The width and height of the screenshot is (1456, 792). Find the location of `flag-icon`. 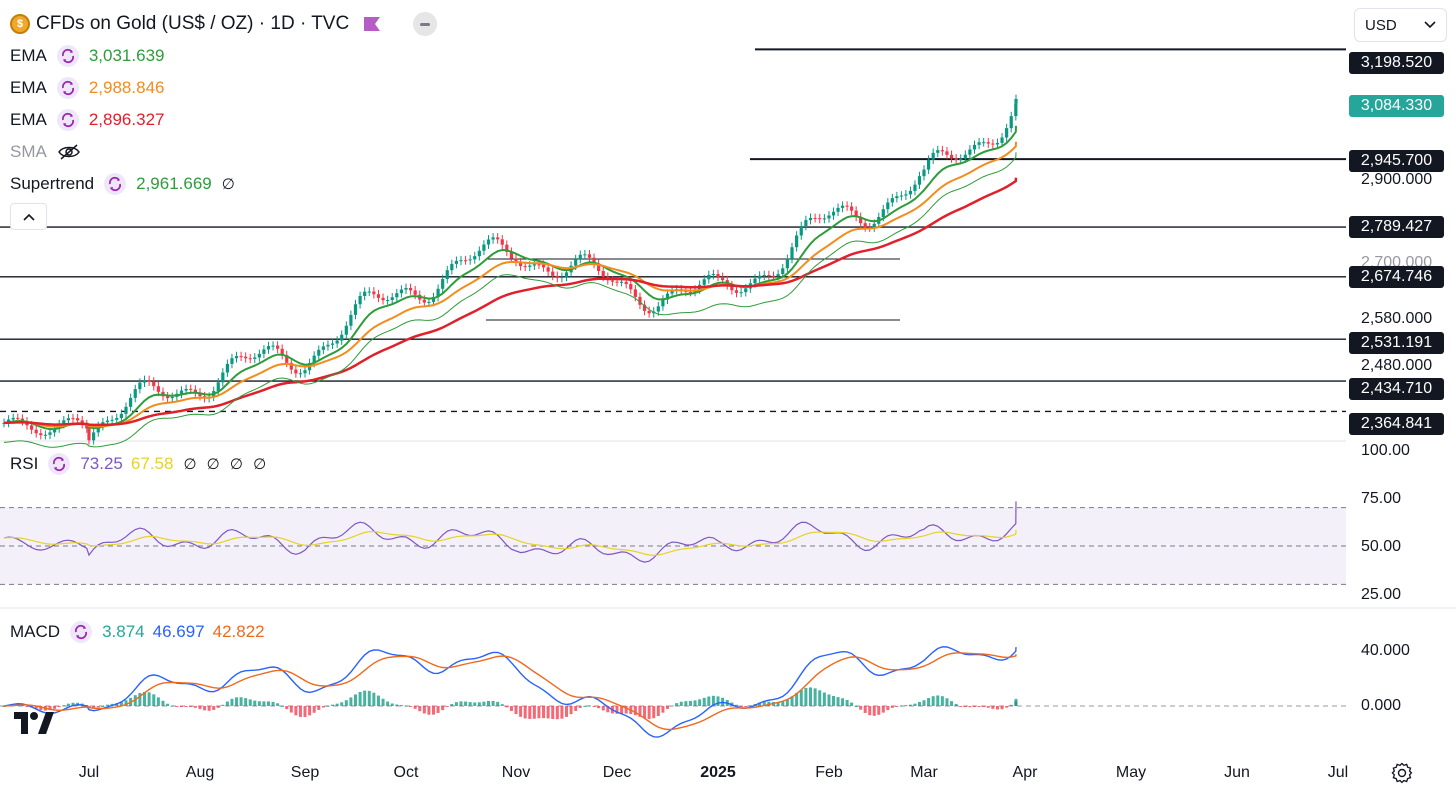

flag-icon is located at coordinates (372, 24).